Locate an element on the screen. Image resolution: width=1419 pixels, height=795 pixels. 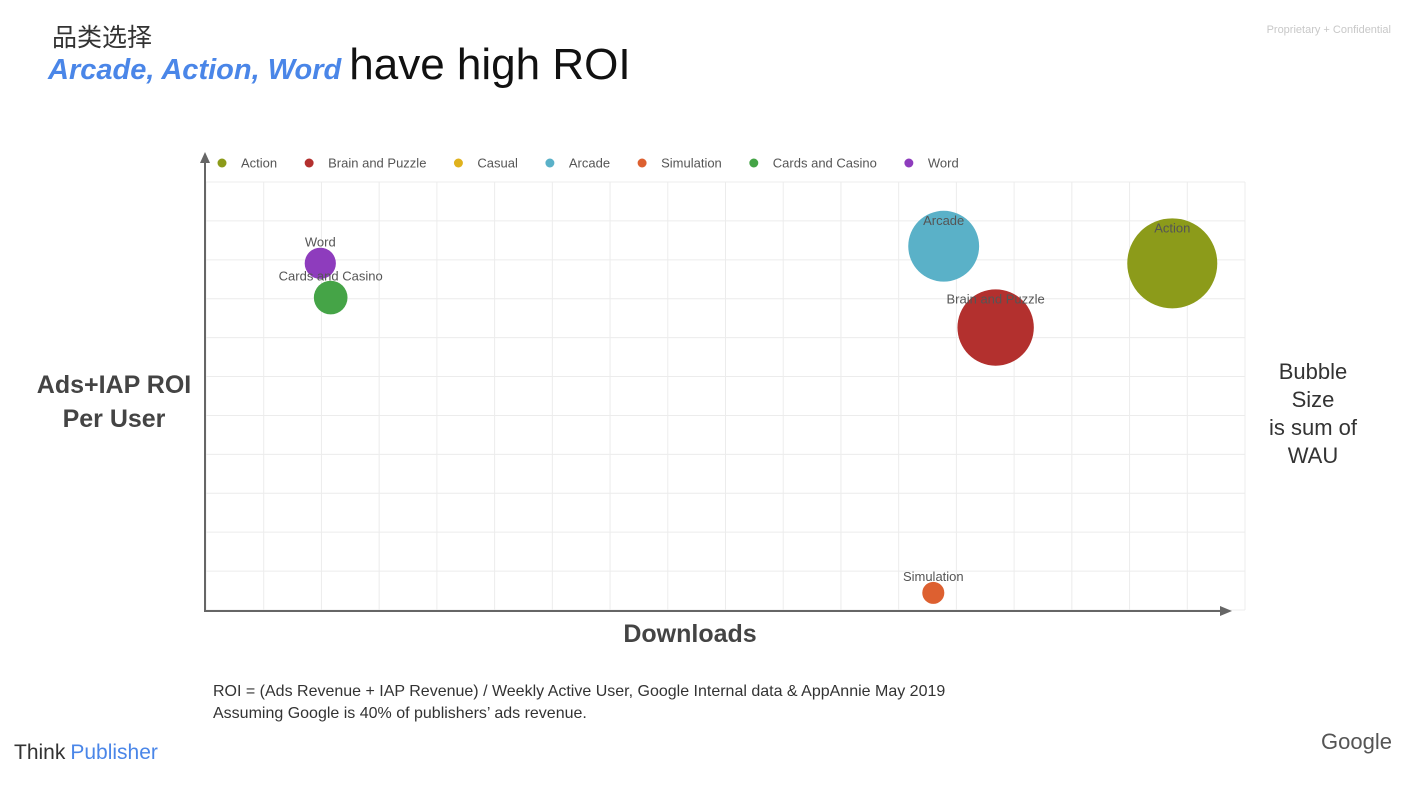
legend-label: Arcade is located at coordinates (589, 163).